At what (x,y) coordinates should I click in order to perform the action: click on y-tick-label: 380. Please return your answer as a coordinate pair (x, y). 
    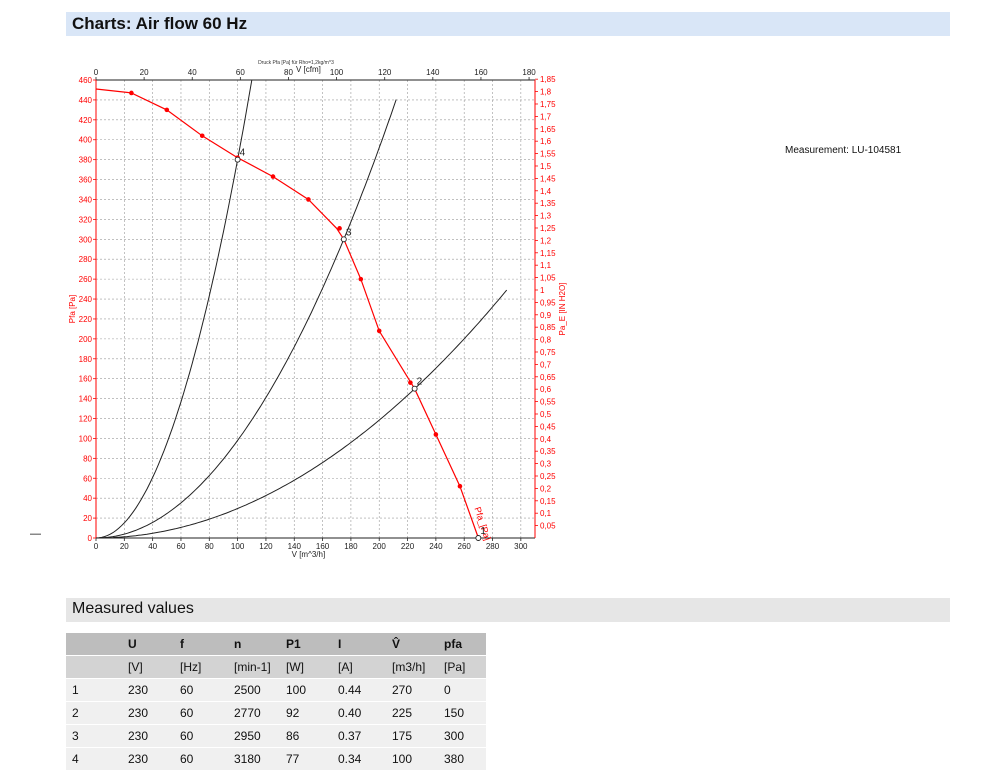
    Looking at the image, I should click on (86, 160).